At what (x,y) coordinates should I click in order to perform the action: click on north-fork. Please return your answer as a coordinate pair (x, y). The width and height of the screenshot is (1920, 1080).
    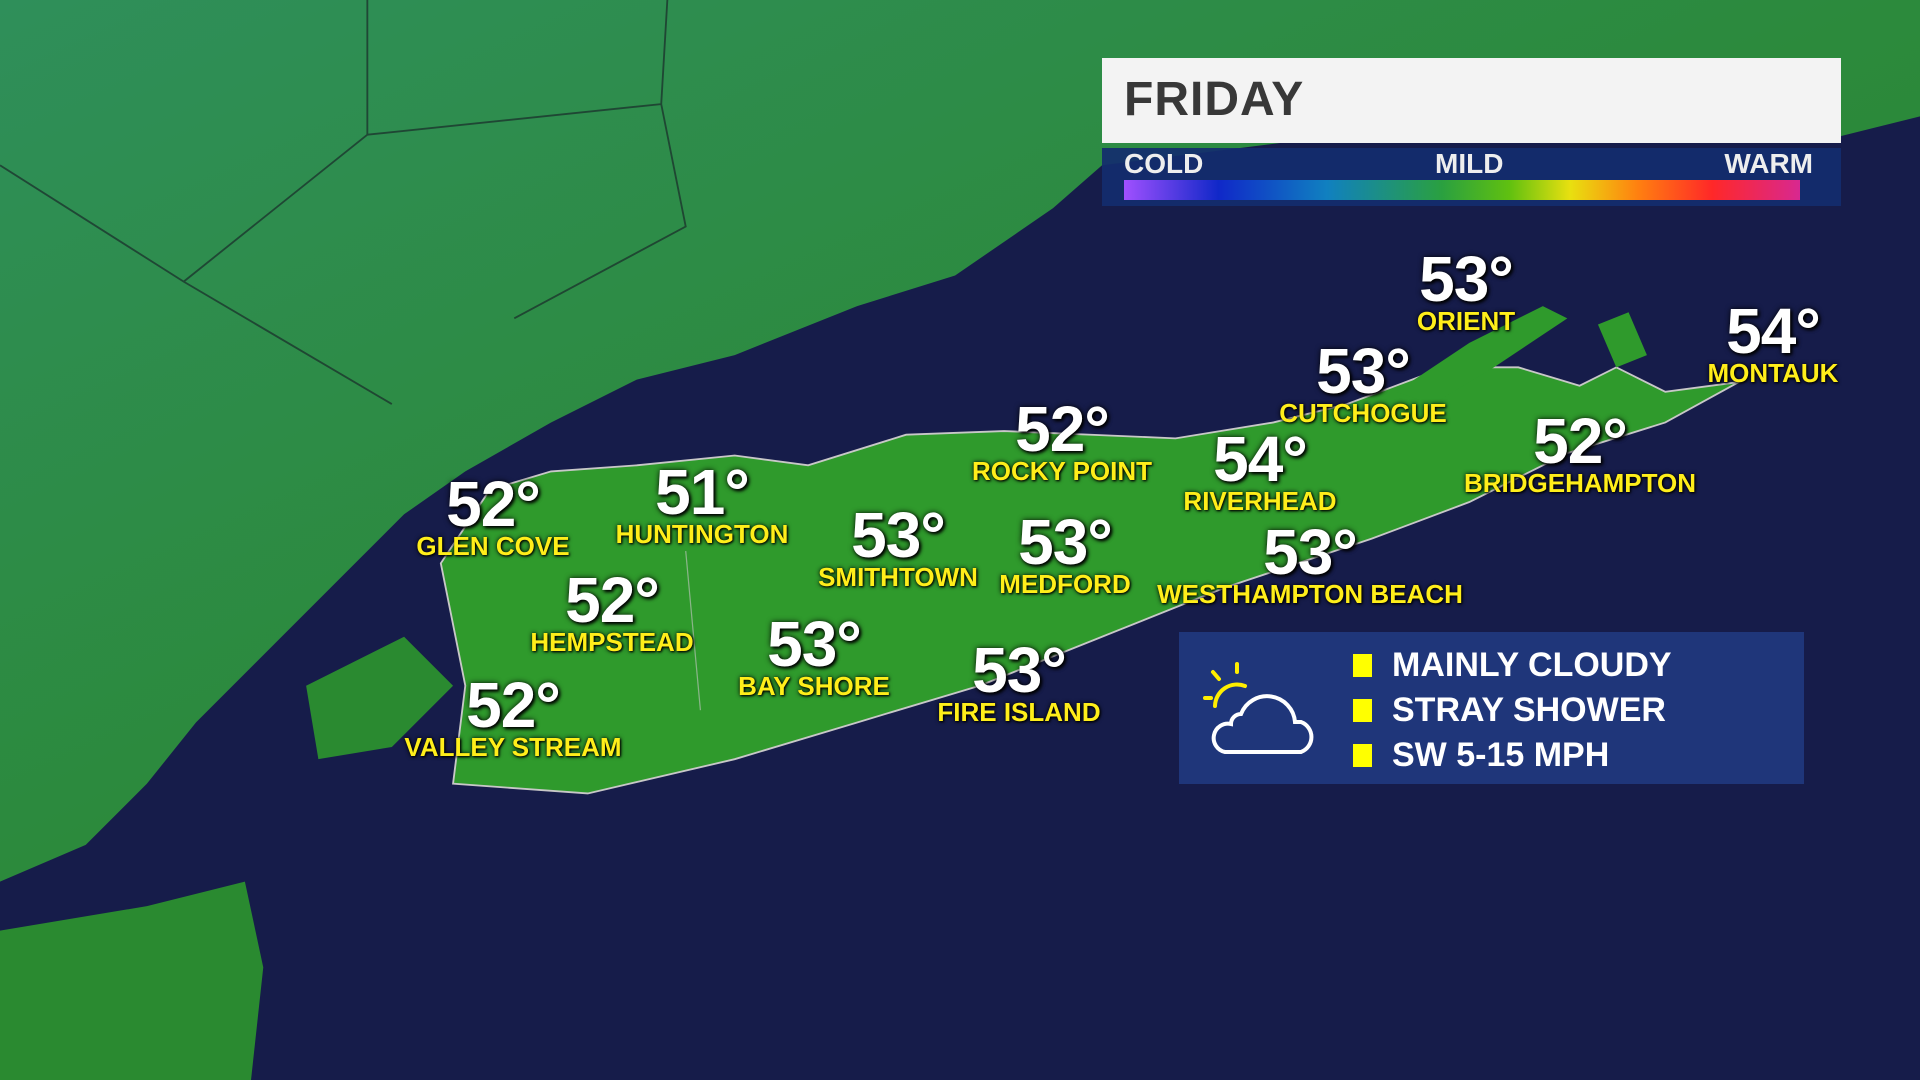
    Looking at the image, I should click on (1481, 355).